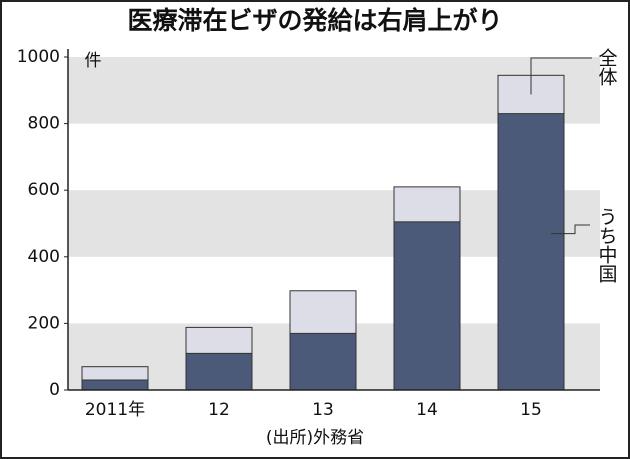 This screenshot has width=630, height=459. Describe the element at coordinates (44, 124) in the screenshot. I see `y-tick-label: 800` at that location.